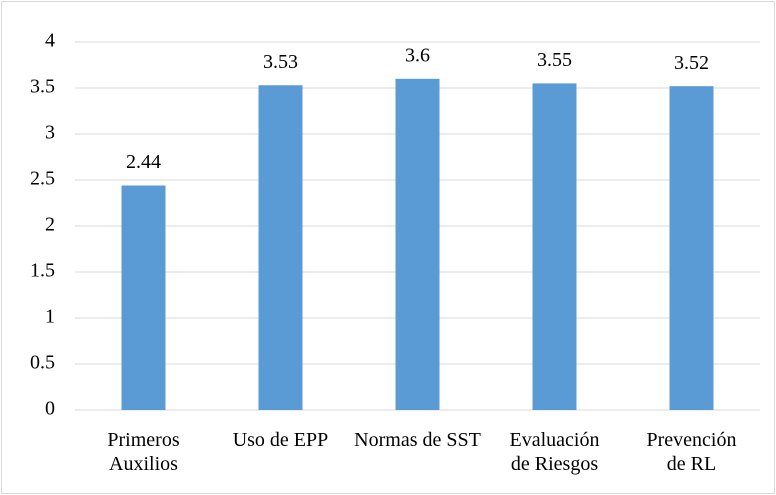 This screenshot has width=776, height=495. I want to click on y-tick-label: 0, so click(50, 409).